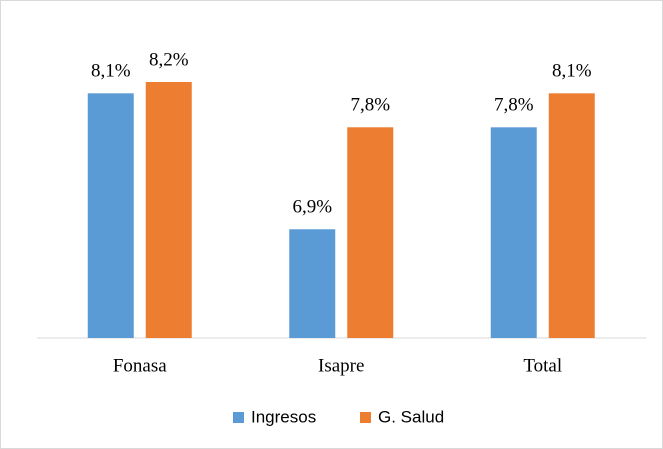 This screenshot has width=663, height=449. I want to click on legend-label: Ingresos, so click(283, 416).